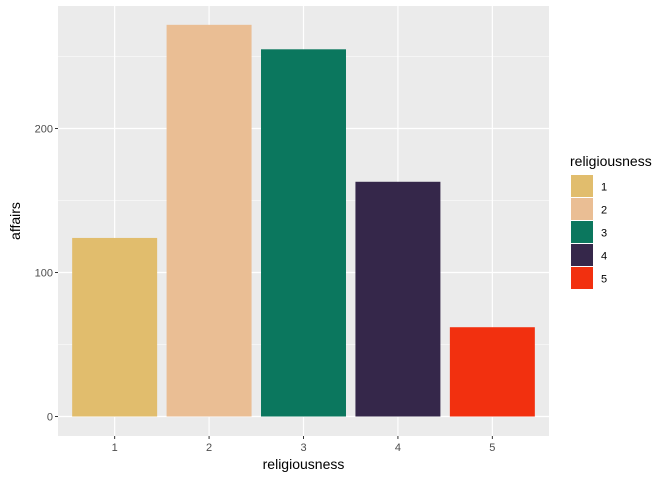  Describe the element at coordinates (44, 130) in the screenshot. I see `y-tick-label: 200` at that location.